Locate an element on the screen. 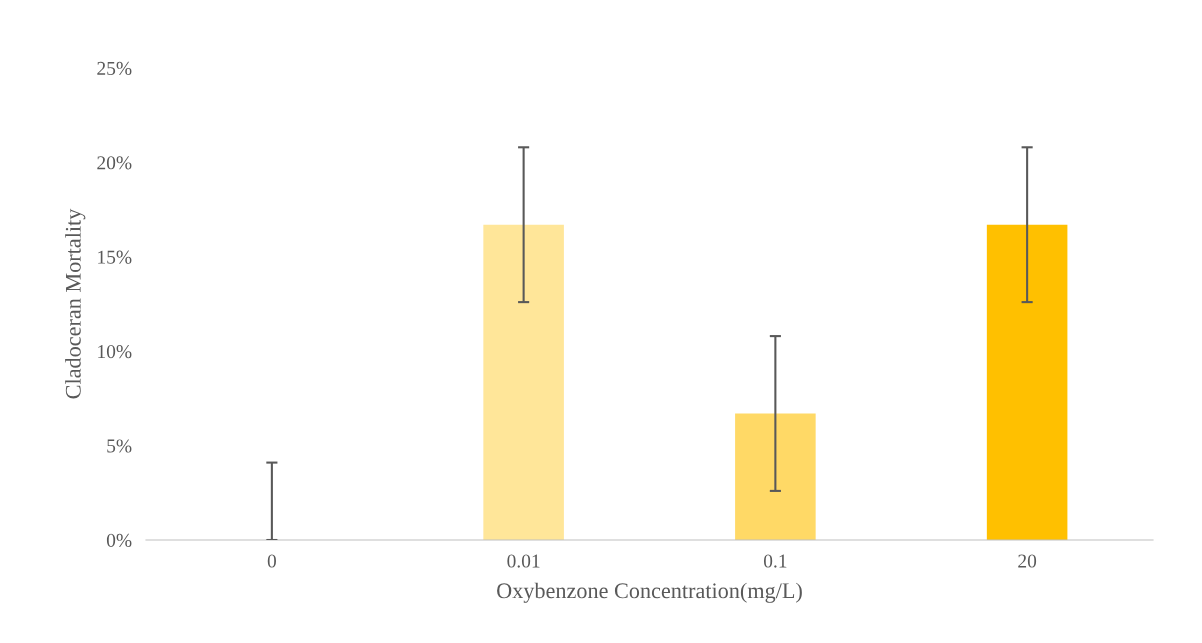 This screenshot has width=1202, height=643. x-tick-label: 0.1 is located at coordinates (775, 561).